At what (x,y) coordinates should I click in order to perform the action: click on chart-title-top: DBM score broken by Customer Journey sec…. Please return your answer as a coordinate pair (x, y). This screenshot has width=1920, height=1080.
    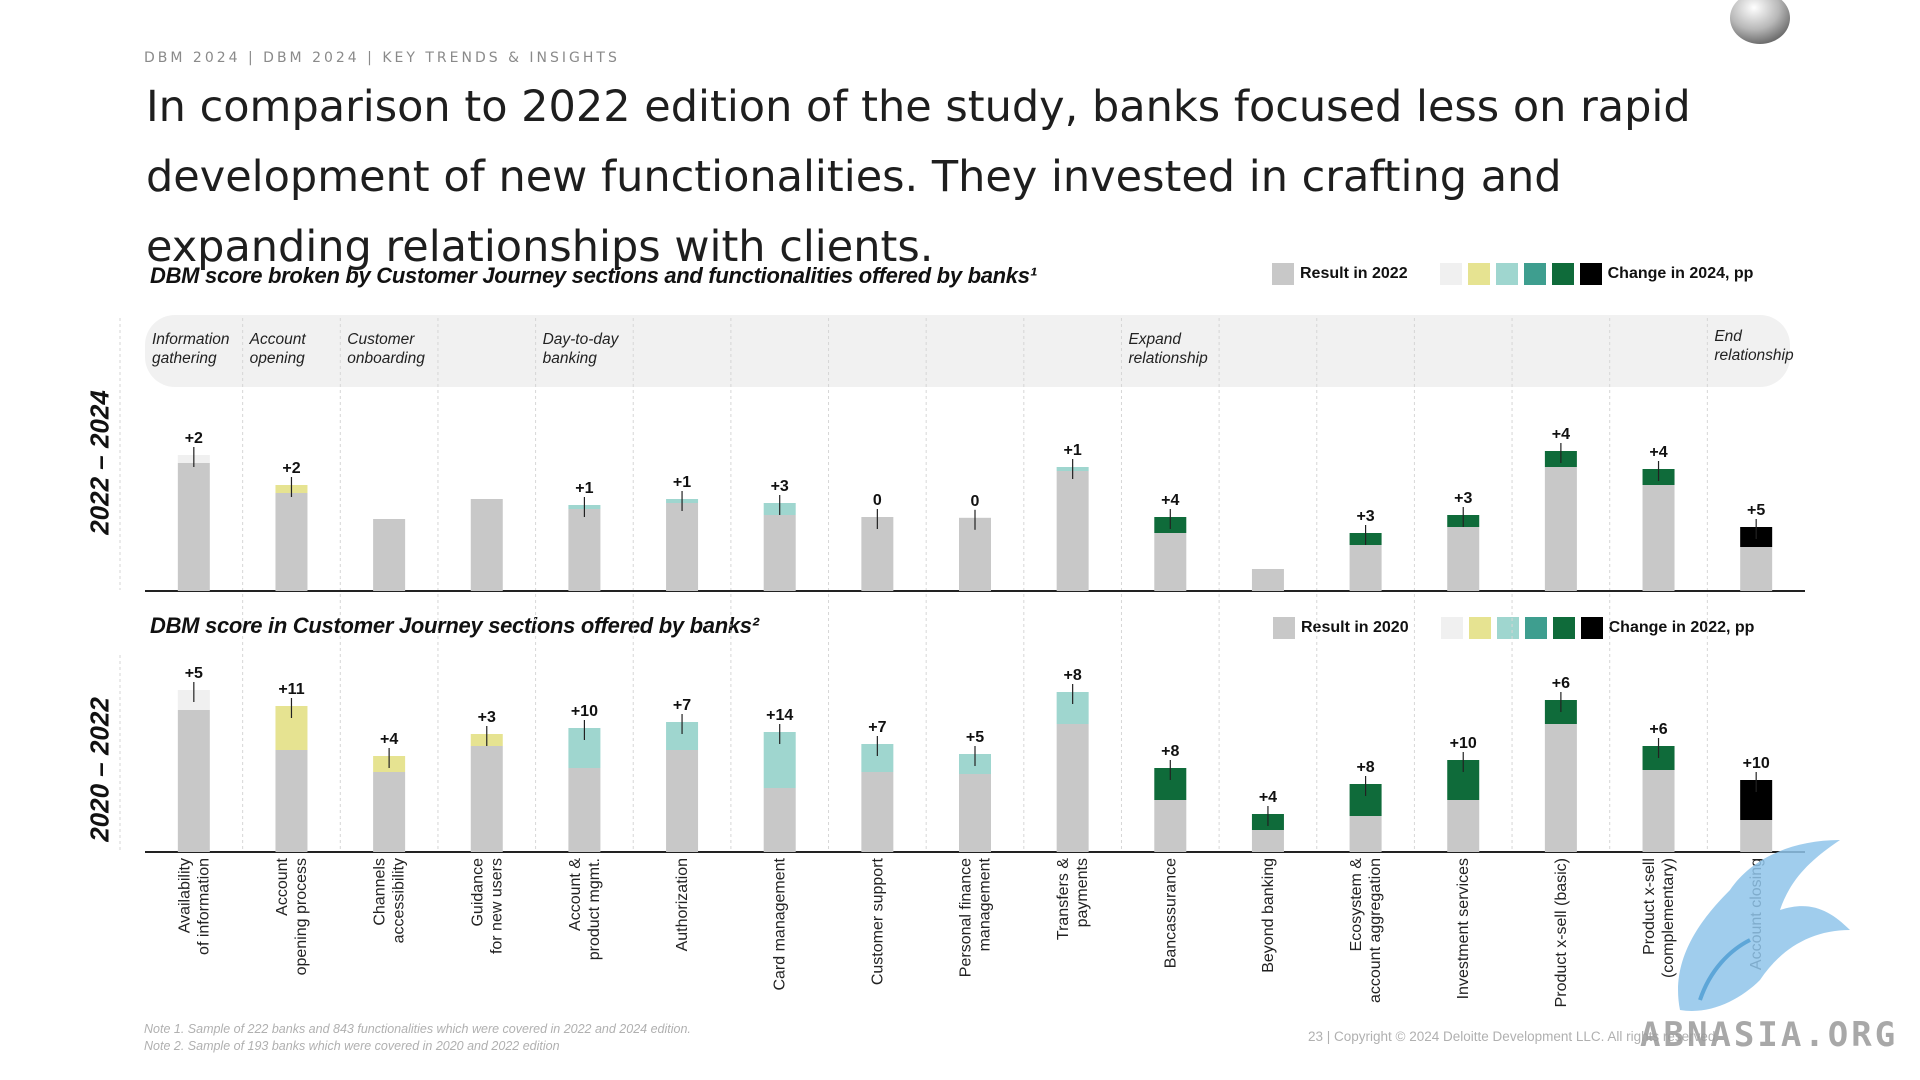
    Looking at the image, I should click on (593, 275).